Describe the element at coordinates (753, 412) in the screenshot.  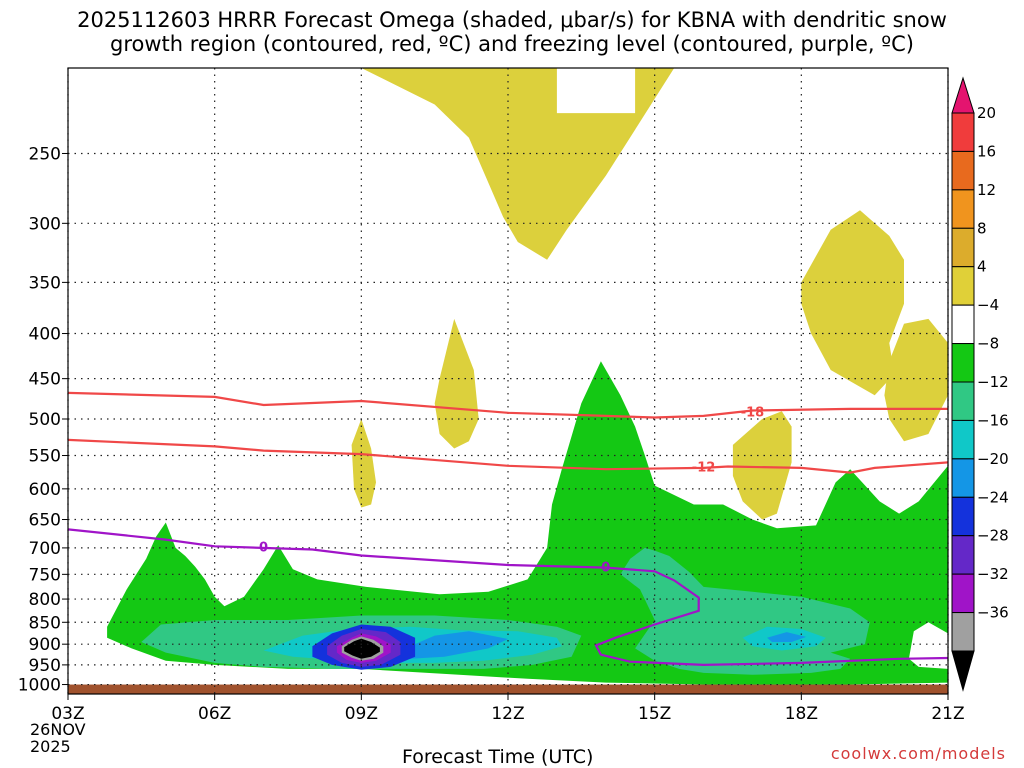
I see `contour-label-0: -18` at that location.